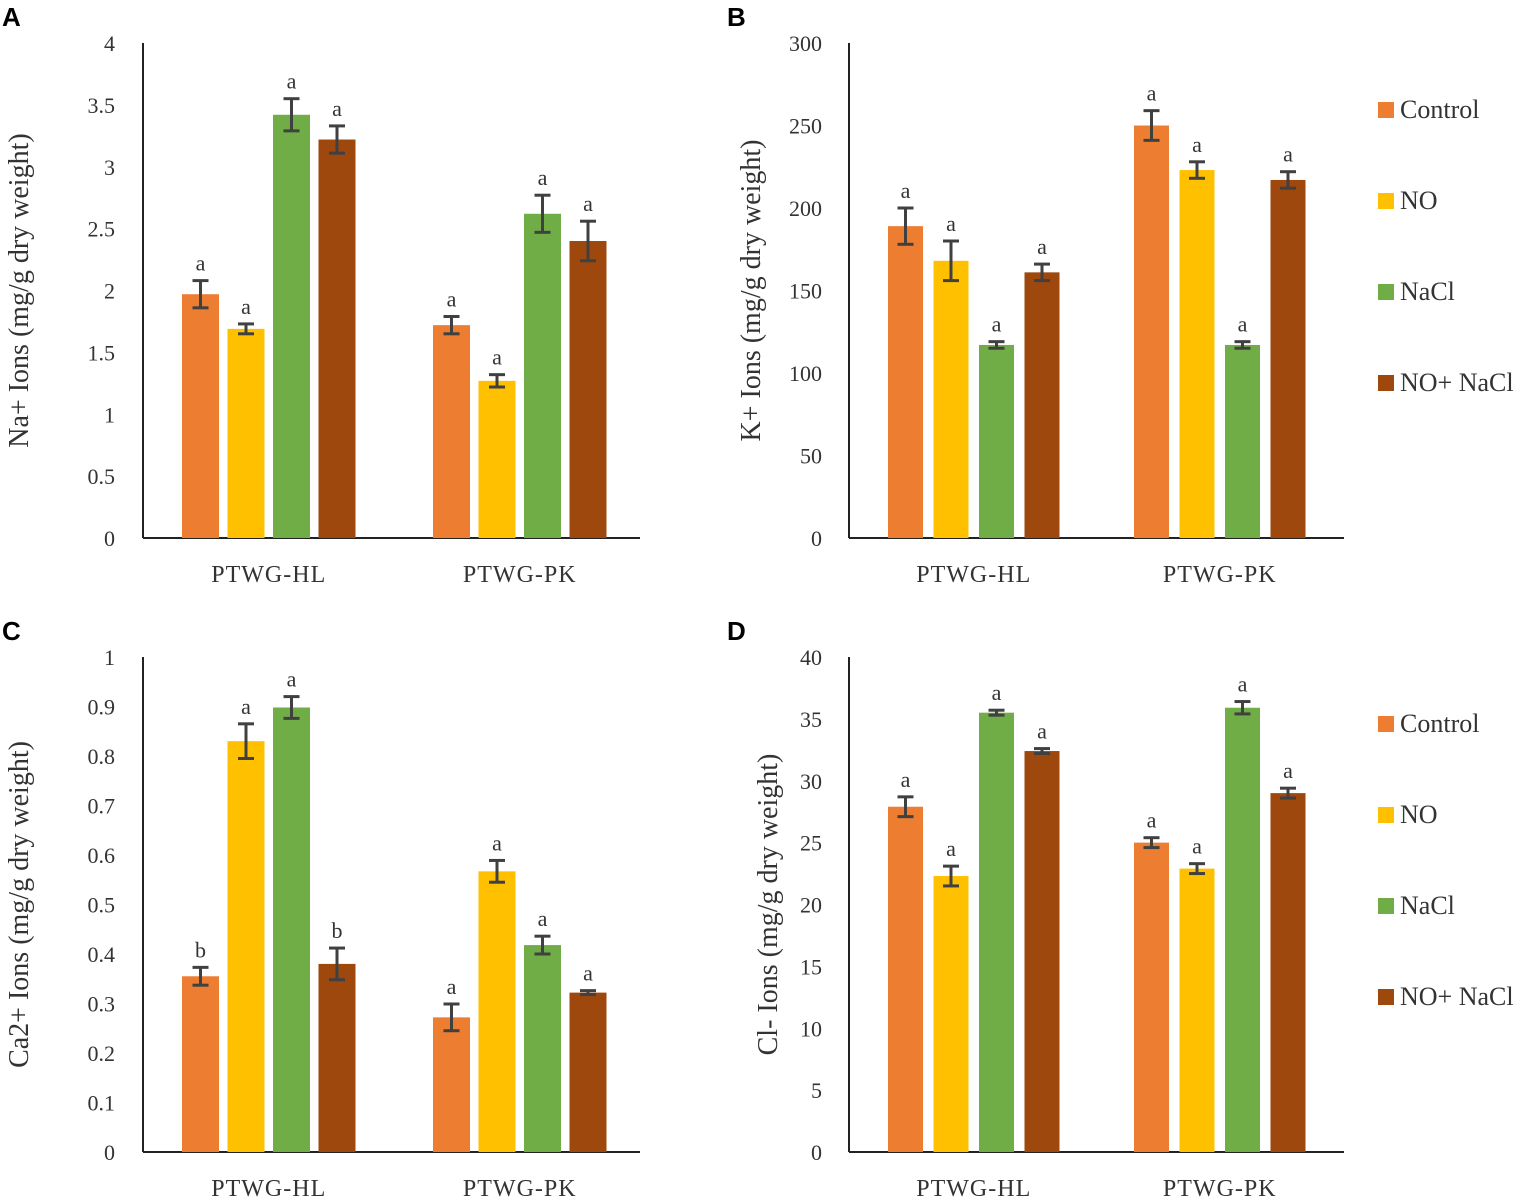 This screenshot has height=1198, width=1536. I want to click on y-tick-label: 150, so click(805, 291).